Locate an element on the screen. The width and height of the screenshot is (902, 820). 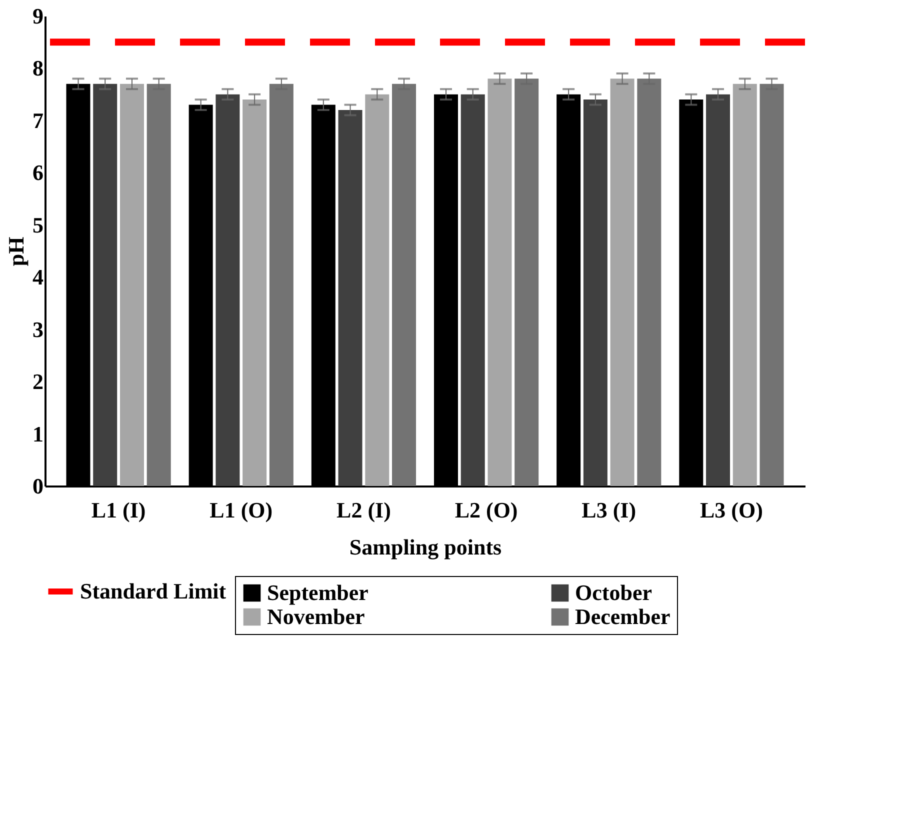
legend-label: Standard Limit is located at coordinates (153, 591).